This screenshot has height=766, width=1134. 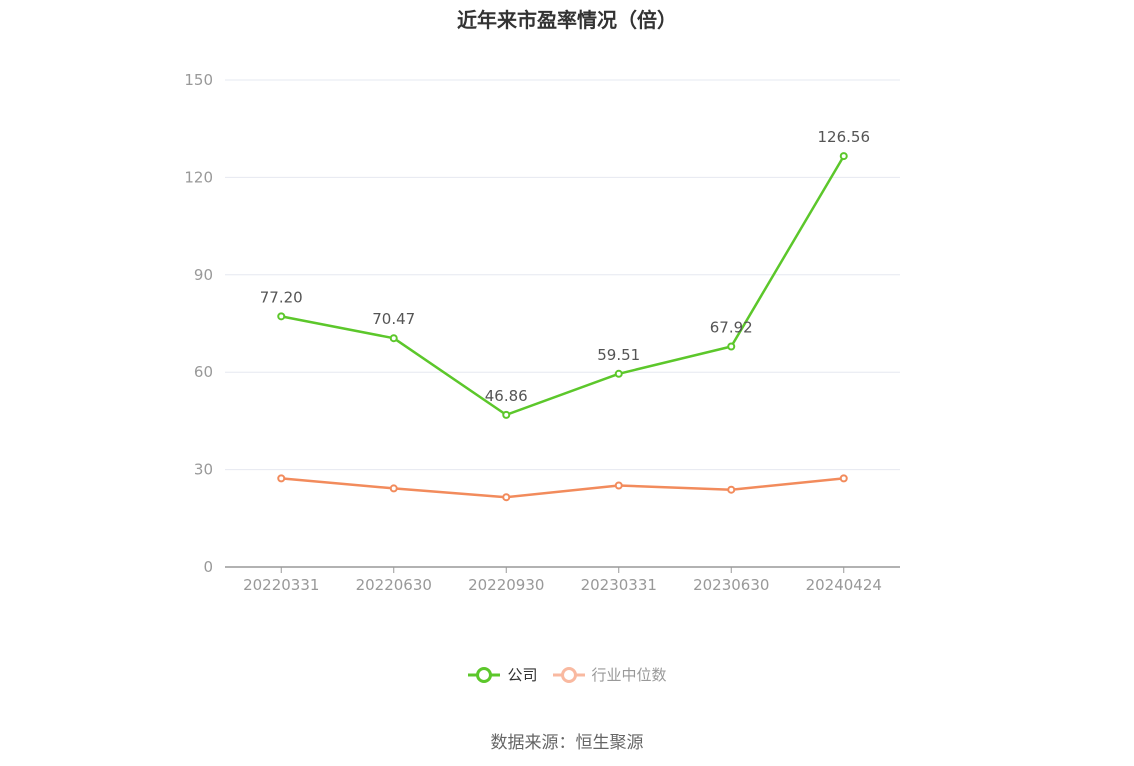 I want to click on legend-item-industry: 行业中位数, so click(x=609, y=674).